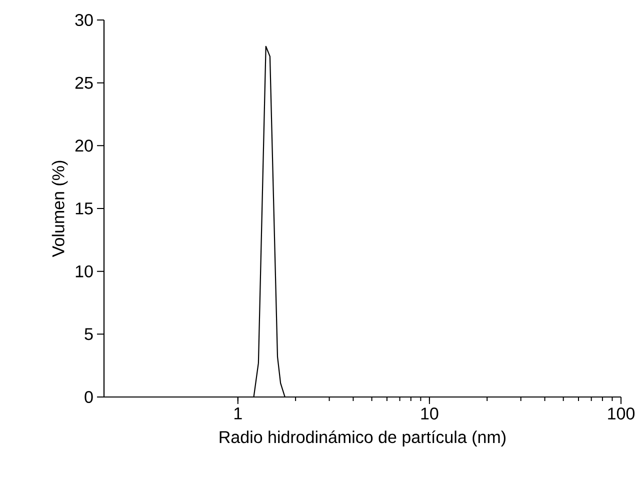 This screenshot has width=644, height=480. What do you see at coordinates (84, 20) in the screenshot?
I see `y-tick-label: 30` at bounding box center [84, 20].